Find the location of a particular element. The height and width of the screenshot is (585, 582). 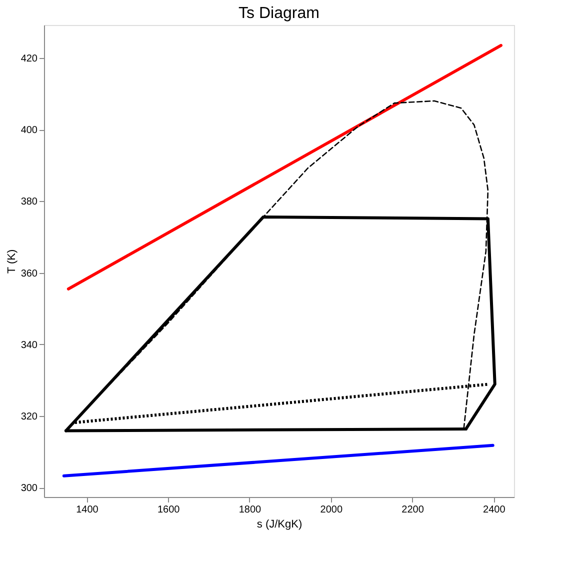

y-tick-label: 300 is located at coordinates (29, 488).